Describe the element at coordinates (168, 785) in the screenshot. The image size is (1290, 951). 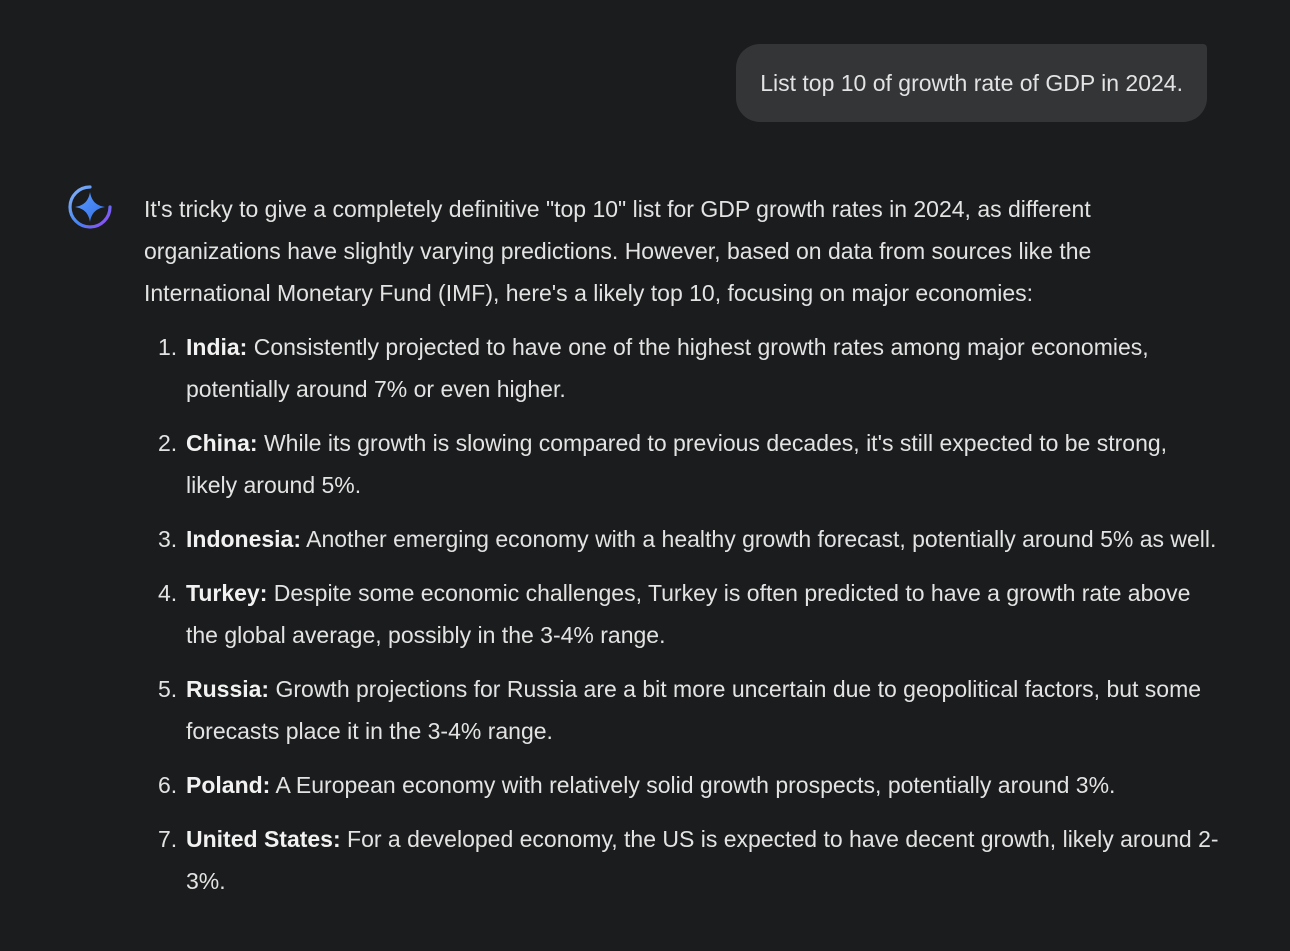
I see `list-item-number: 6.` at that location.